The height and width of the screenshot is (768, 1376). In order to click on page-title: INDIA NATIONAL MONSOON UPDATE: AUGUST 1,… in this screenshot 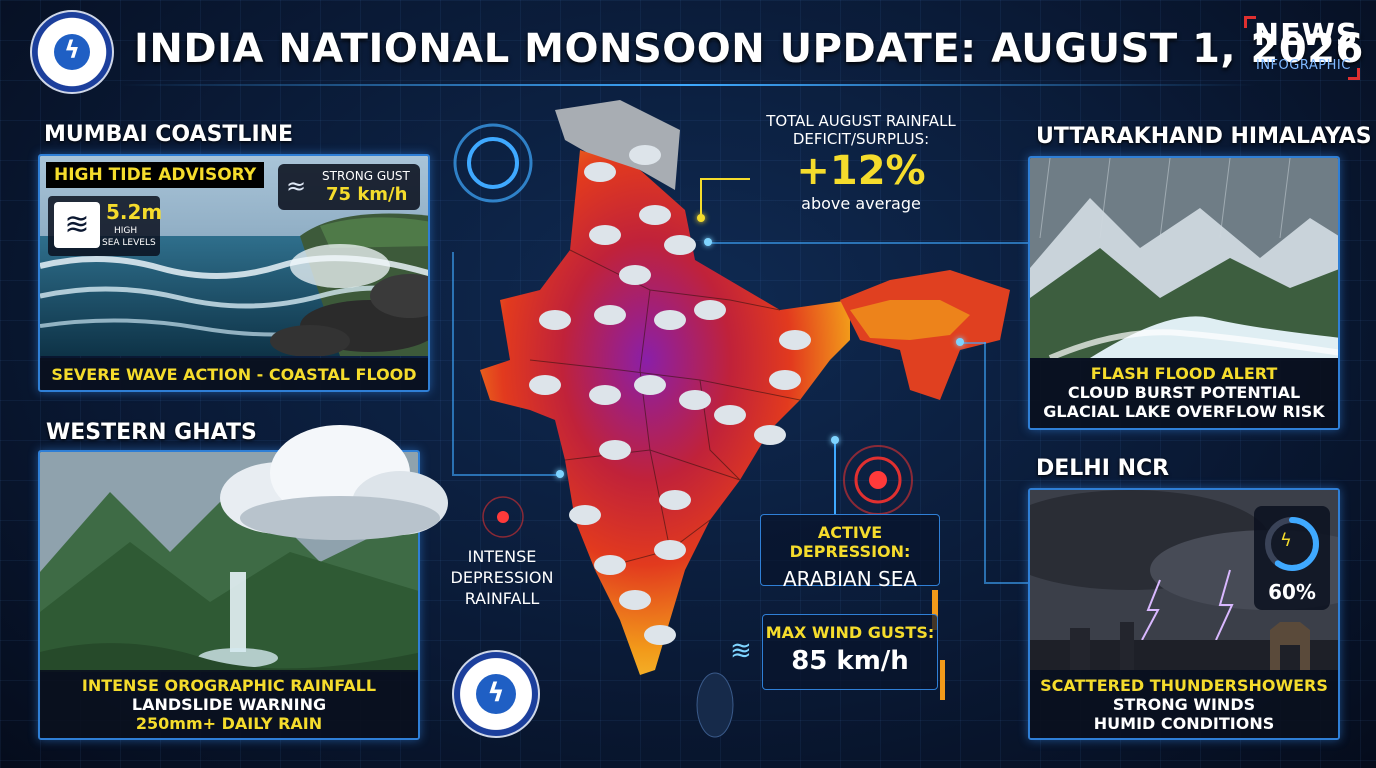, I will do `click(749, 49)`.